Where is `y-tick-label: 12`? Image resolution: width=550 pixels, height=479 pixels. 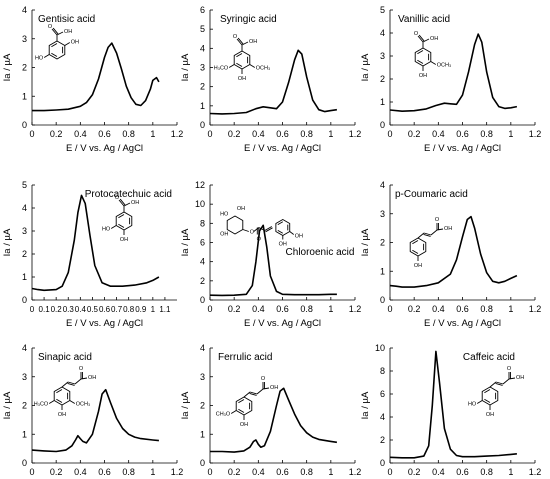 y-tick-label: 12 is located at coordinates (200, 185).